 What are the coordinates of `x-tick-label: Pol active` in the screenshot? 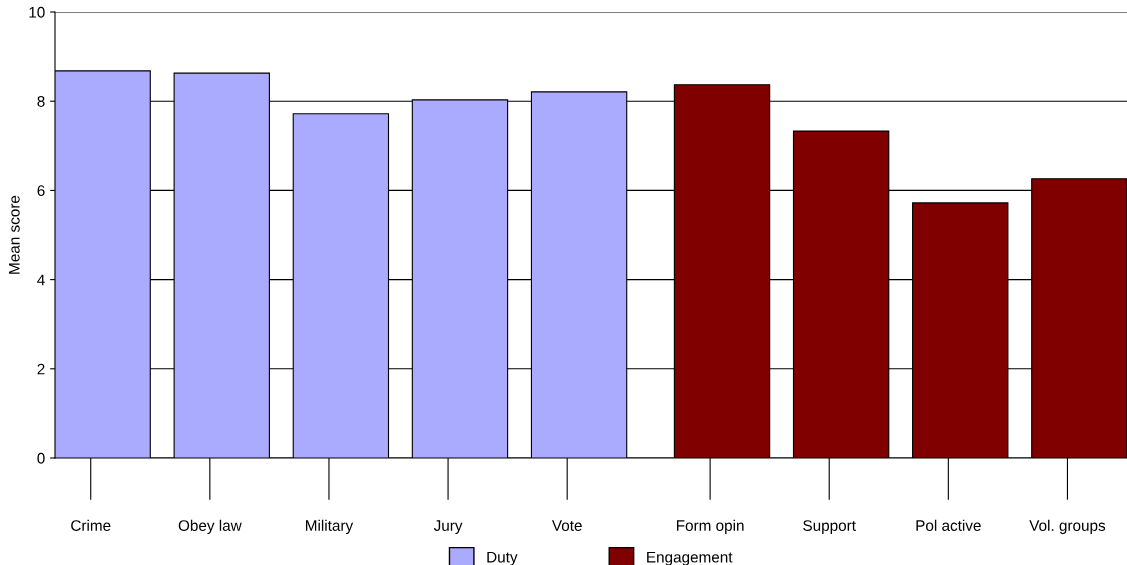 It's located at (948, 525).